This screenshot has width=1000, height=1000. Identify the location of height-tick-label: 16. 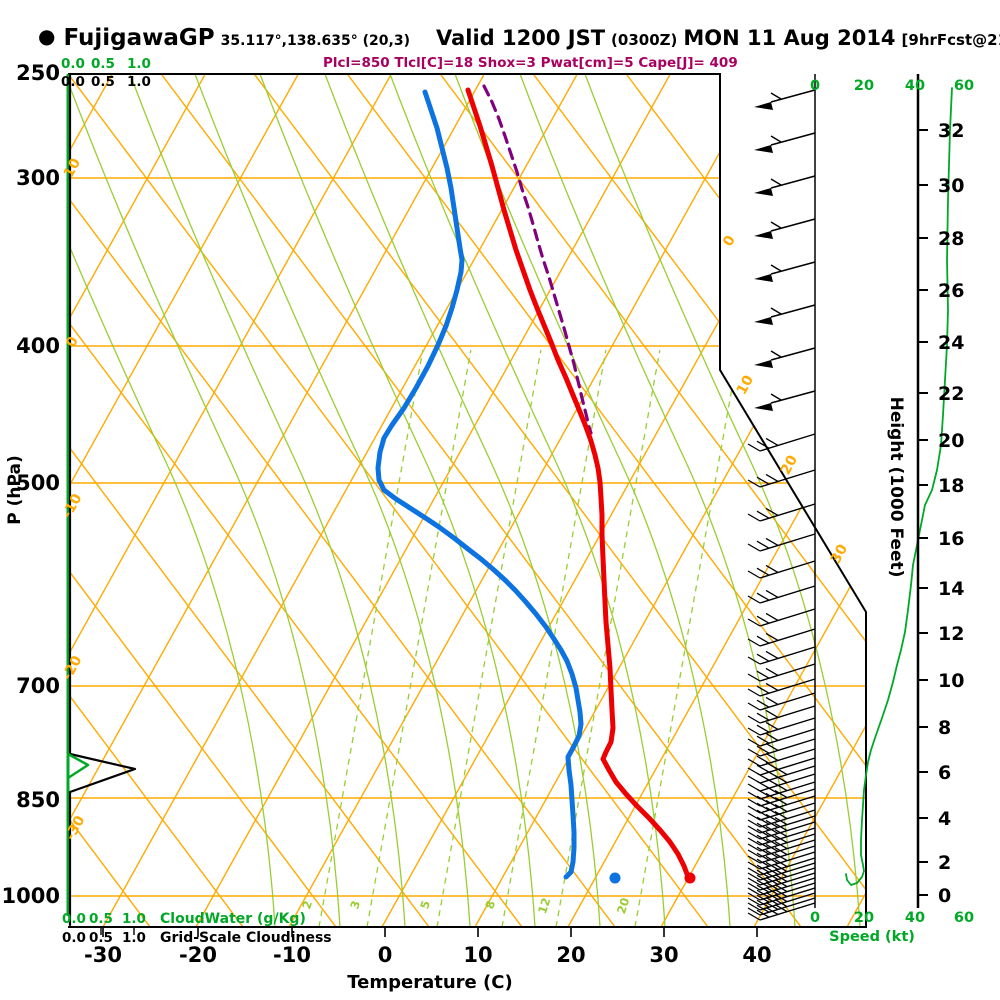
(951, 539).